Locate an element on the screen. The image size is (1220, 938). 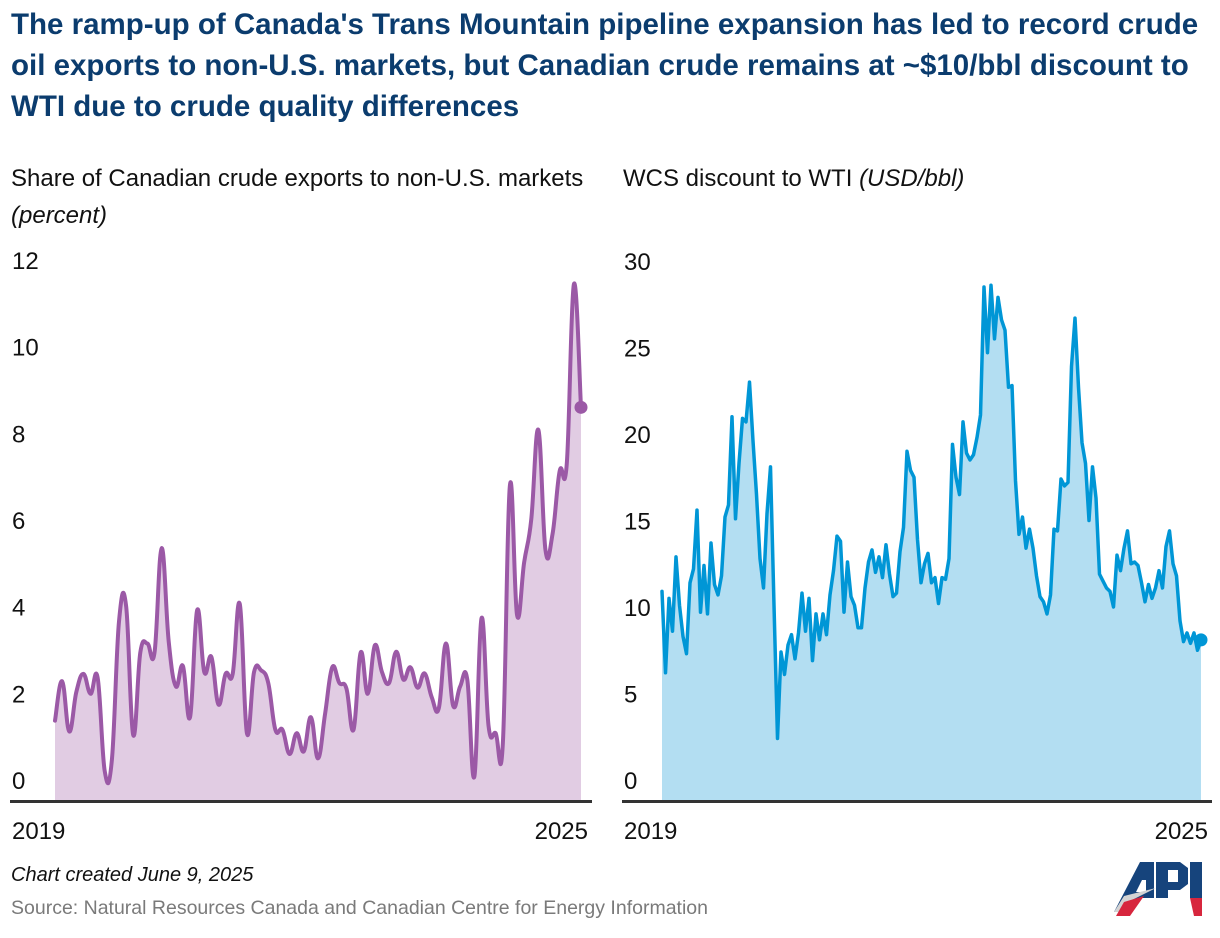
right-y-tick-label: 15 is located at coordinates (637, 522).